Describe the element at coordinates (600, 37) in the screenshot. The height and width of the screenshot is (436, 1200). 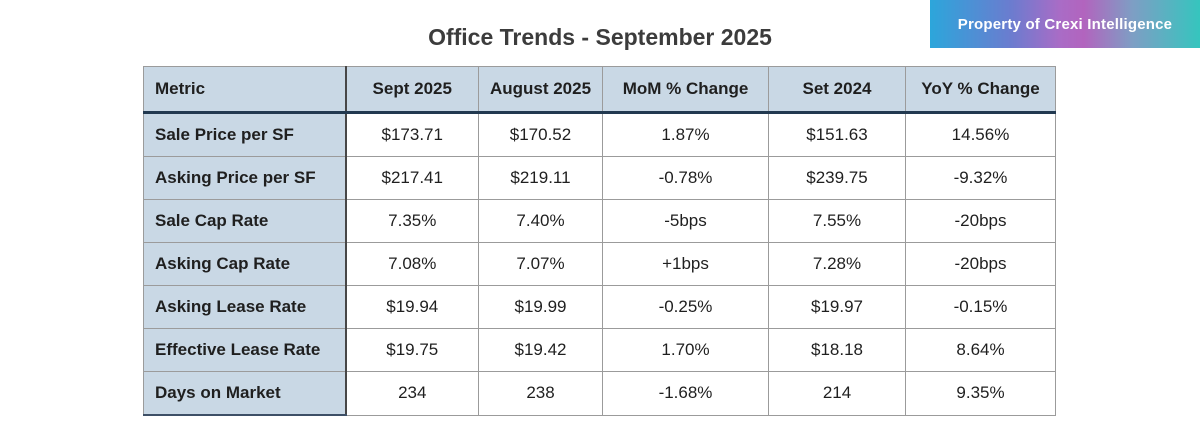
I see `page-title: Office Trends - September 2025` at that location.